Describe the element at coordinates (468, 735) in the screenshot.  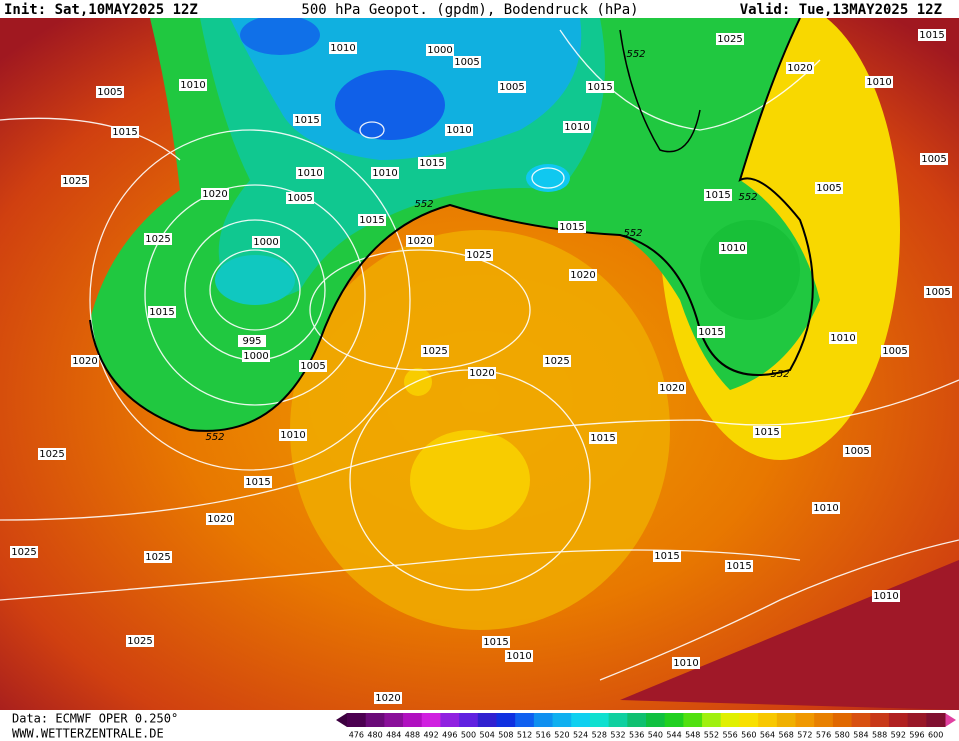
I see `scale-label: 500` at that location.